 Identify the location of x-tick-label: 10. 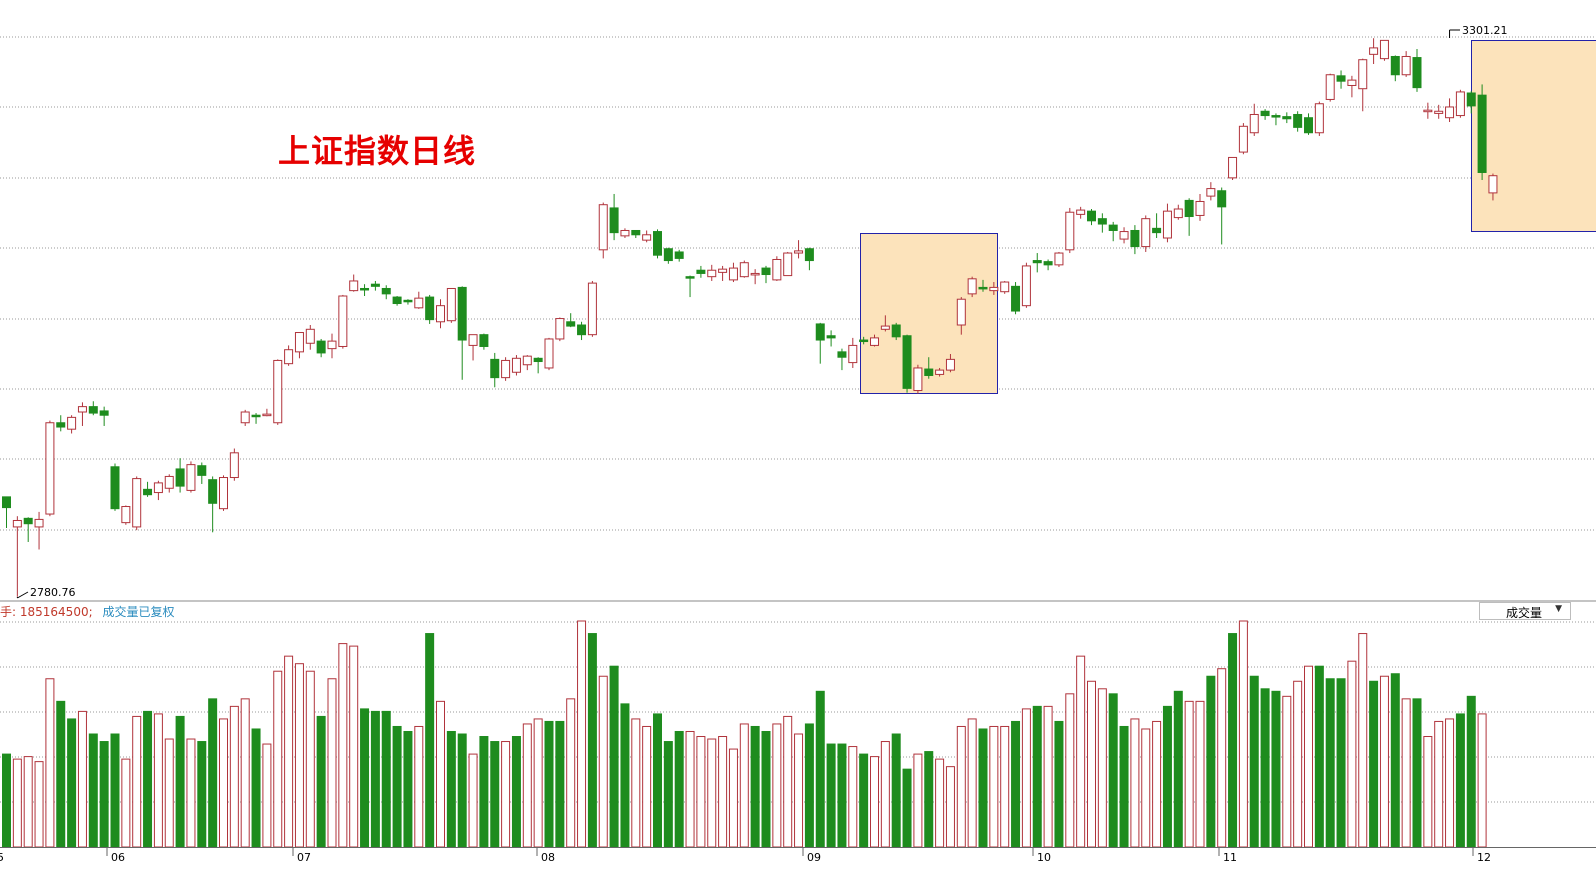
(1044, 857).